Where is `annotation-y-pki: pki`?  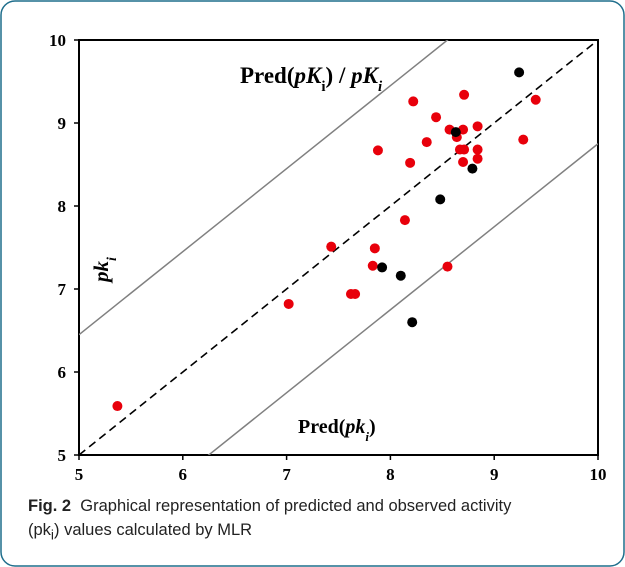
annotation-y-pki: pki is located at coordinates (104, 270).